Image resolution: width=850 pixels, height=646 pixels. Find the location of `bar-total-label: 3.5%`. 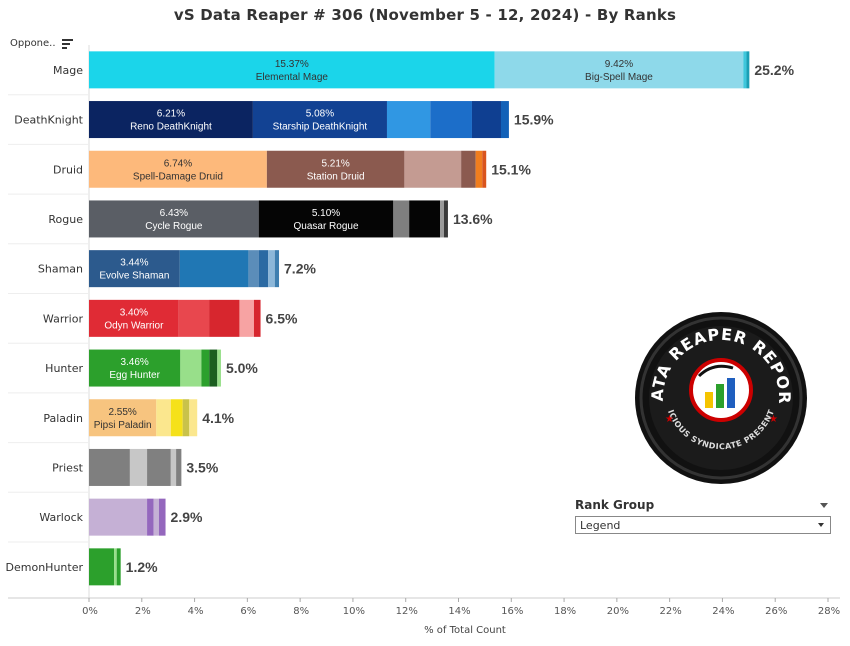

bar-total-label: 3.5% is located at coordinates (202, 467).